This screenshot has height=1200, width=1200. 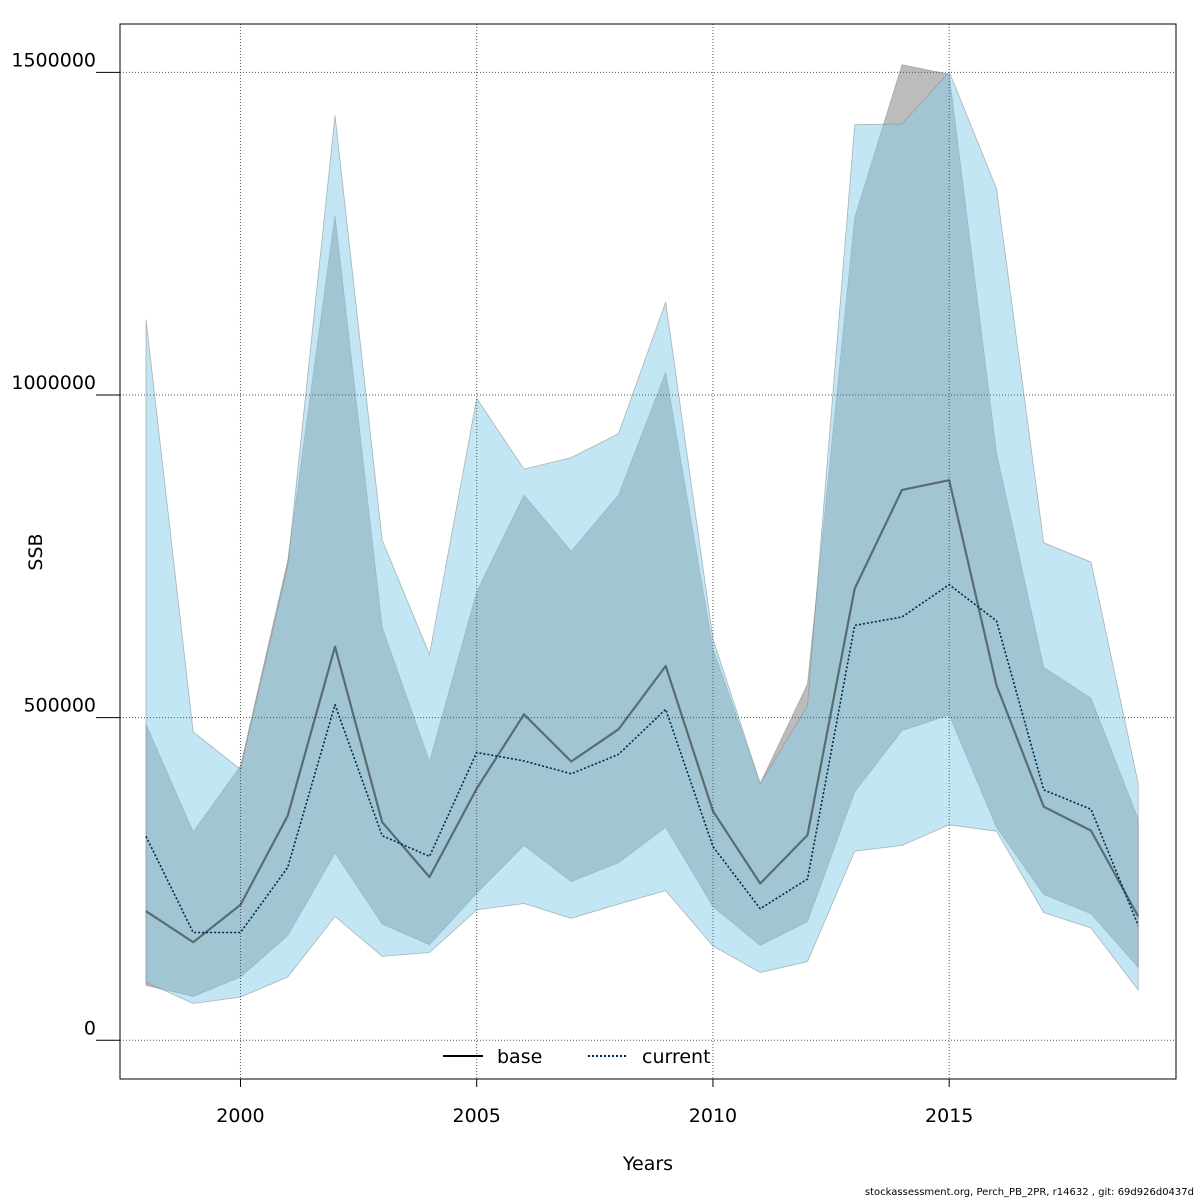 What do you see at coordinates (713, 1116) in the screenshot?
I see `x-tick-label: 2010` at bounding box center [713, 1116].